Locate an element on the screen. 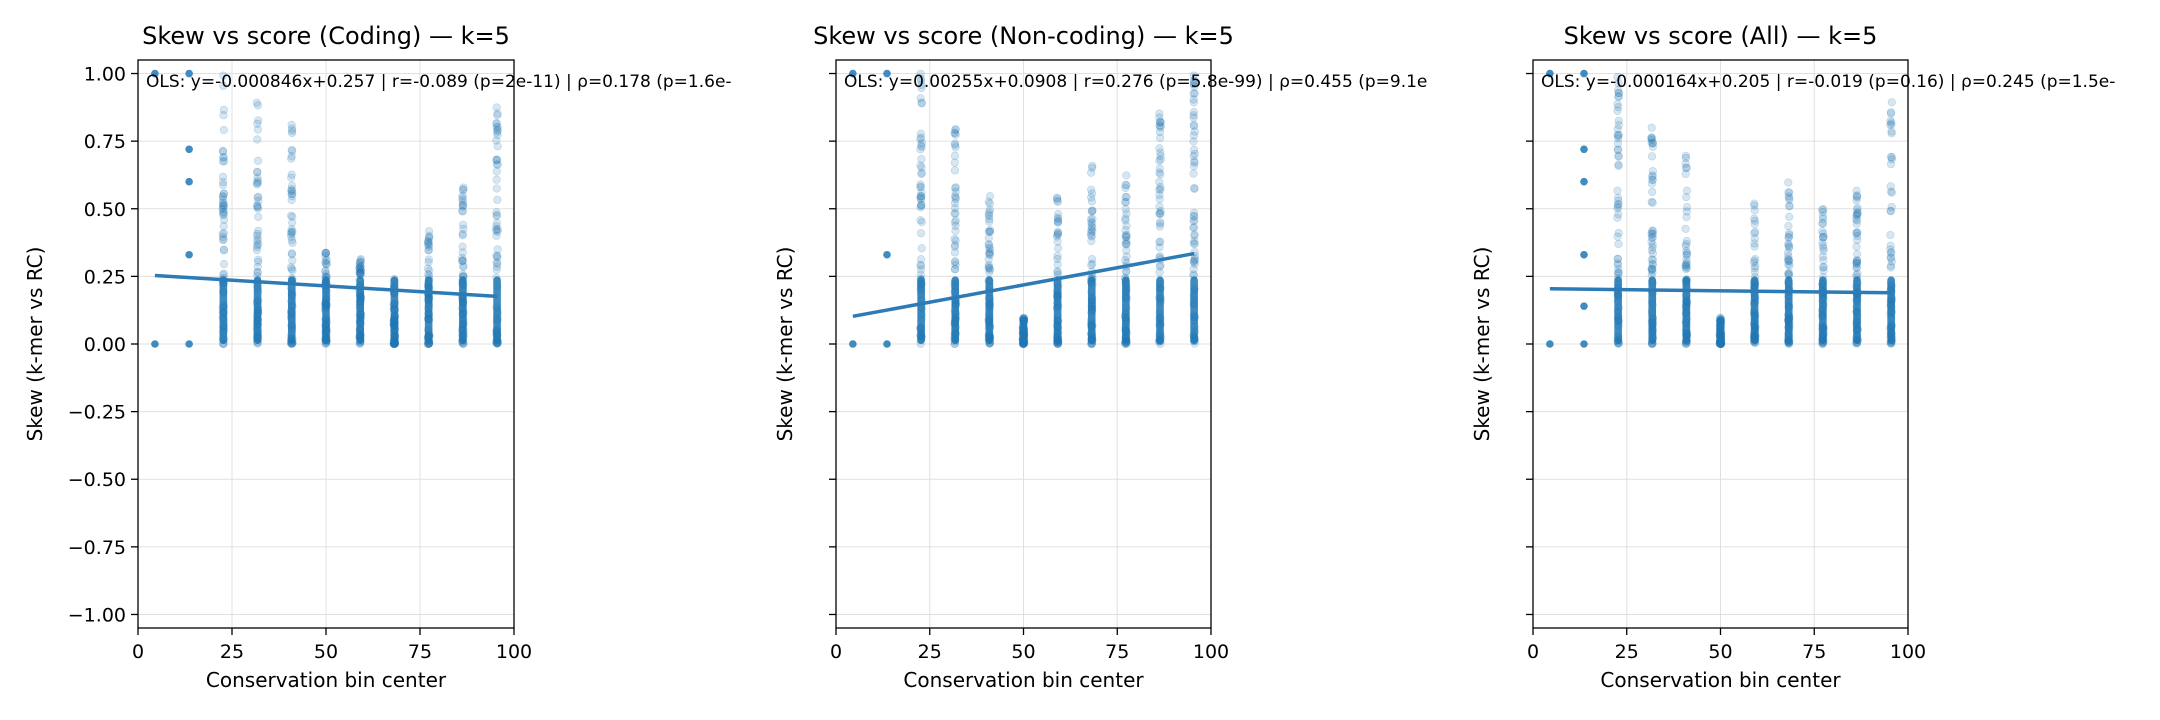  x-tick-label: 75 is located at coordinates (420, 652).